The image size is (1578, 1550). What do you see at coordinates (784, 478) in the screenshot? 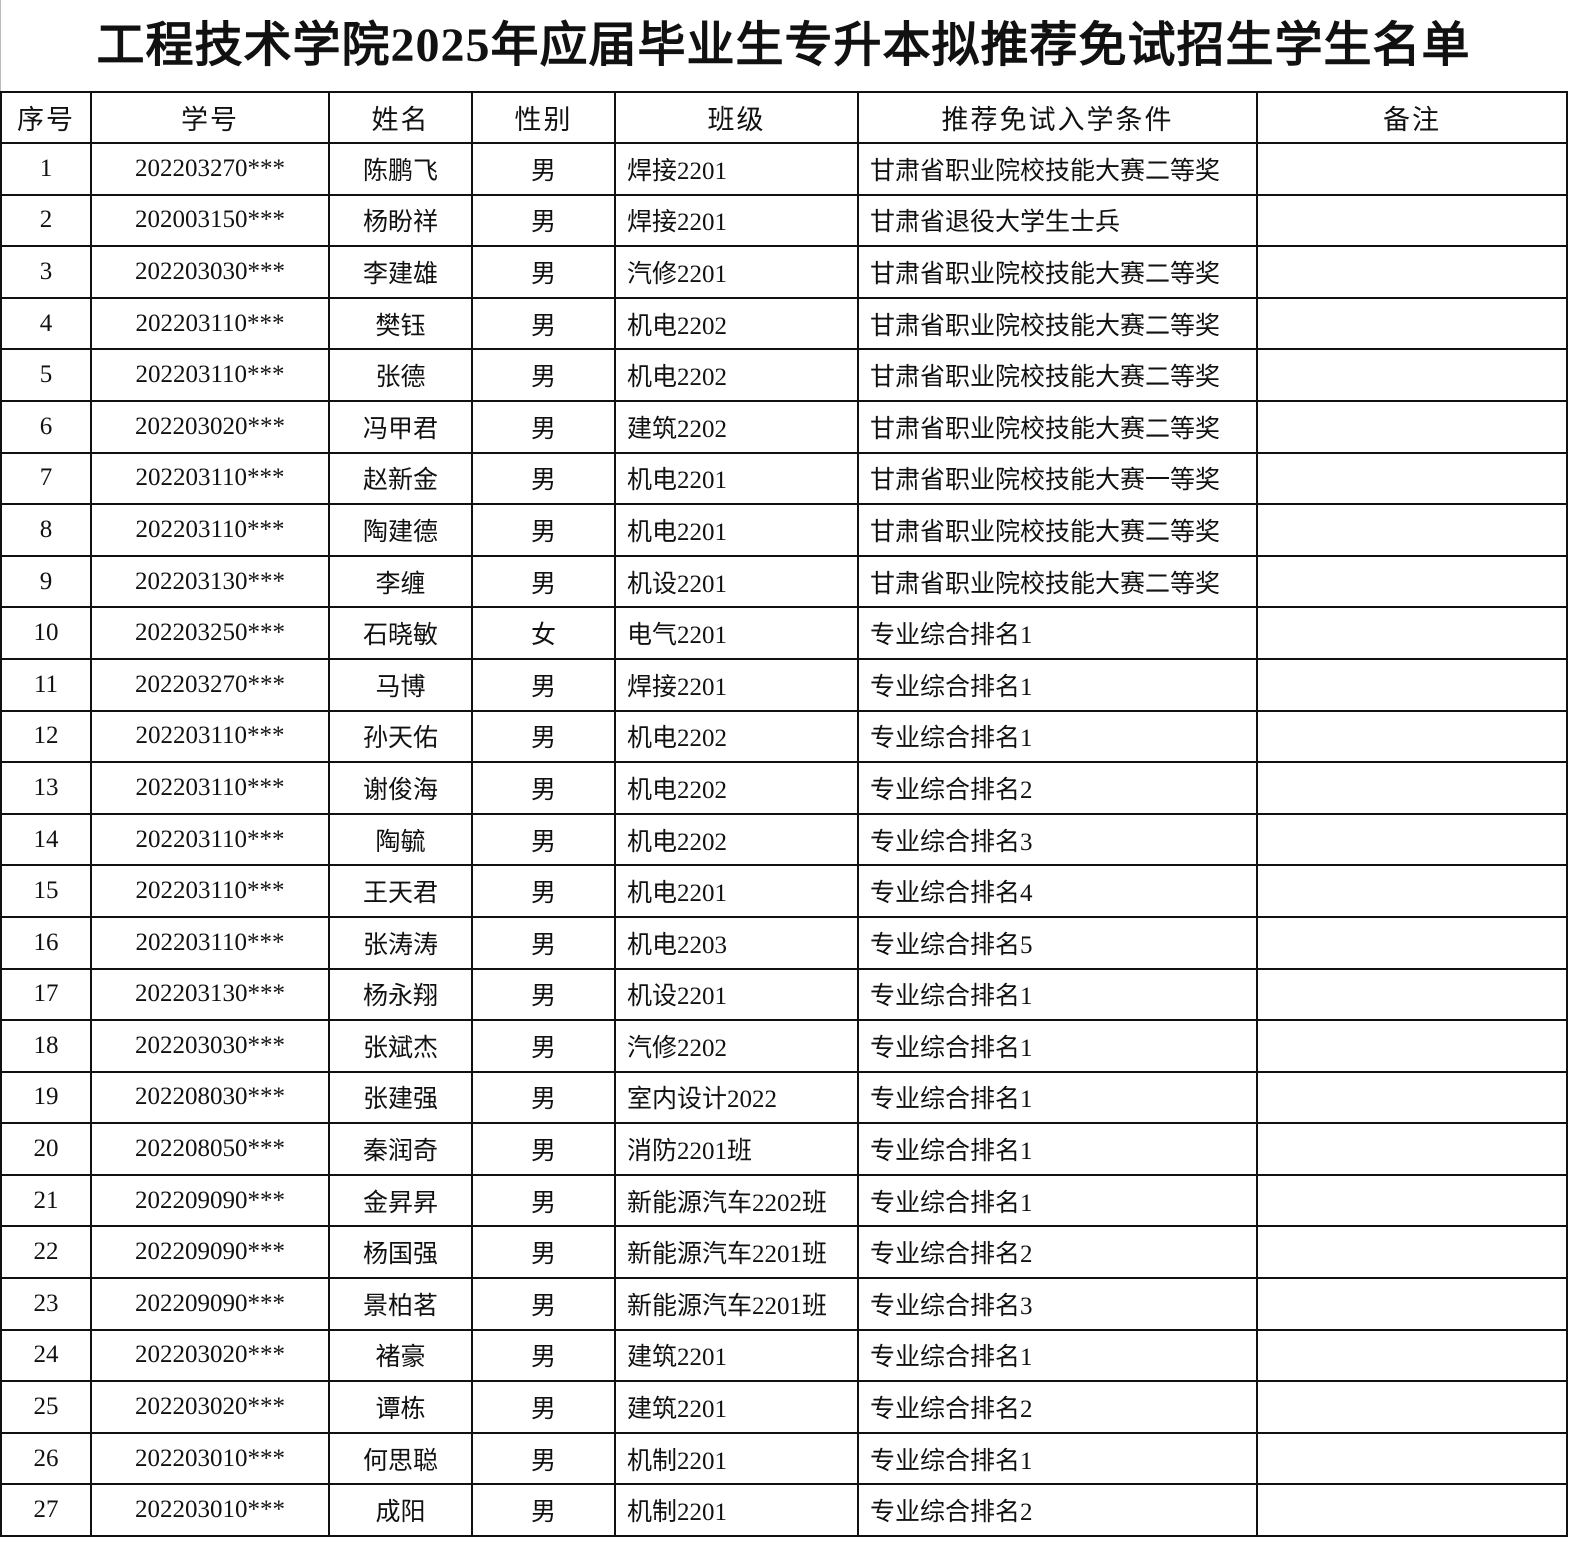
I see `table-row: 7 202203110*** 赵新金男机电2201 甘肃省职业院校技能大赛一等奖` at bounding box center [784, 478].